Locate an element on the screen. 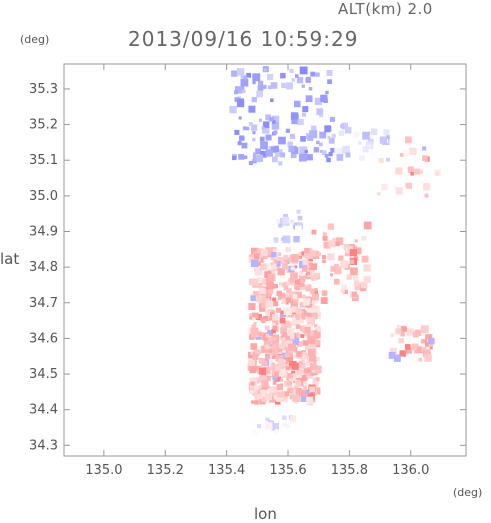 The width and height of the screenshot is (491, 523). x-tick-label: 135.0 is located at coordinates (103, 470).